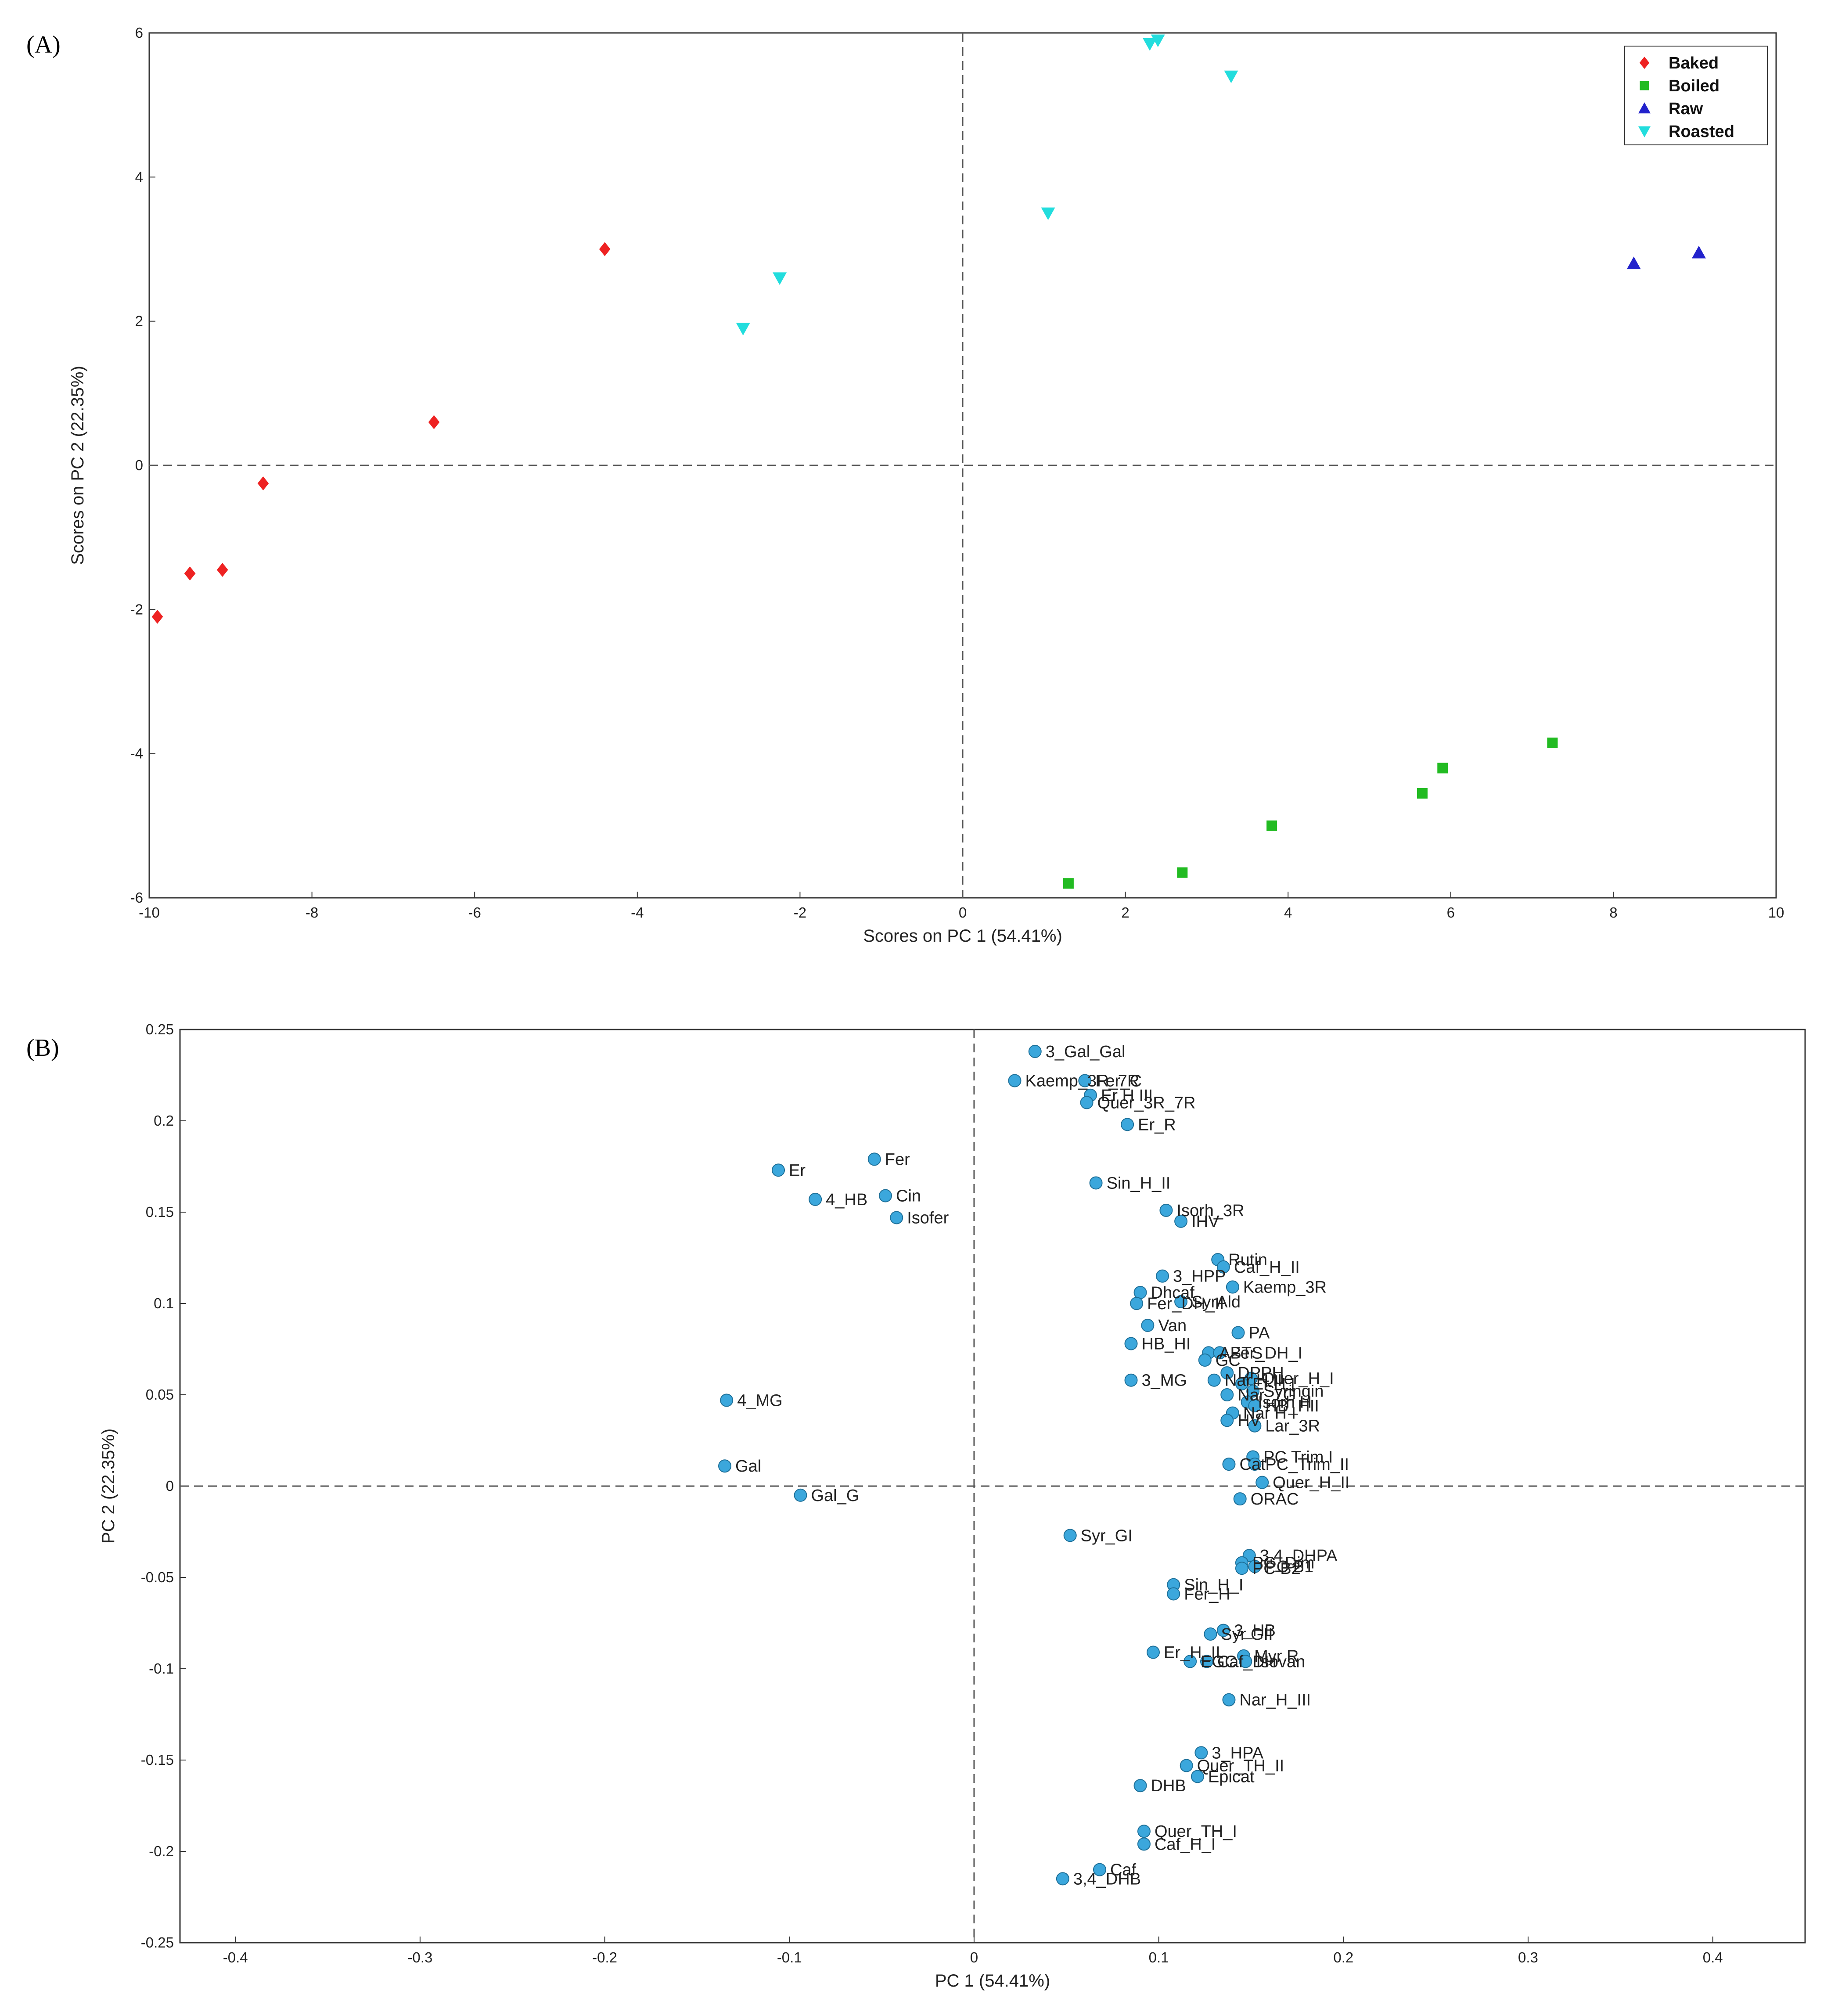 This screenshot has height=2016, width=1831. I want to click on scores-y-tick-label: -2, so click(136, 609).